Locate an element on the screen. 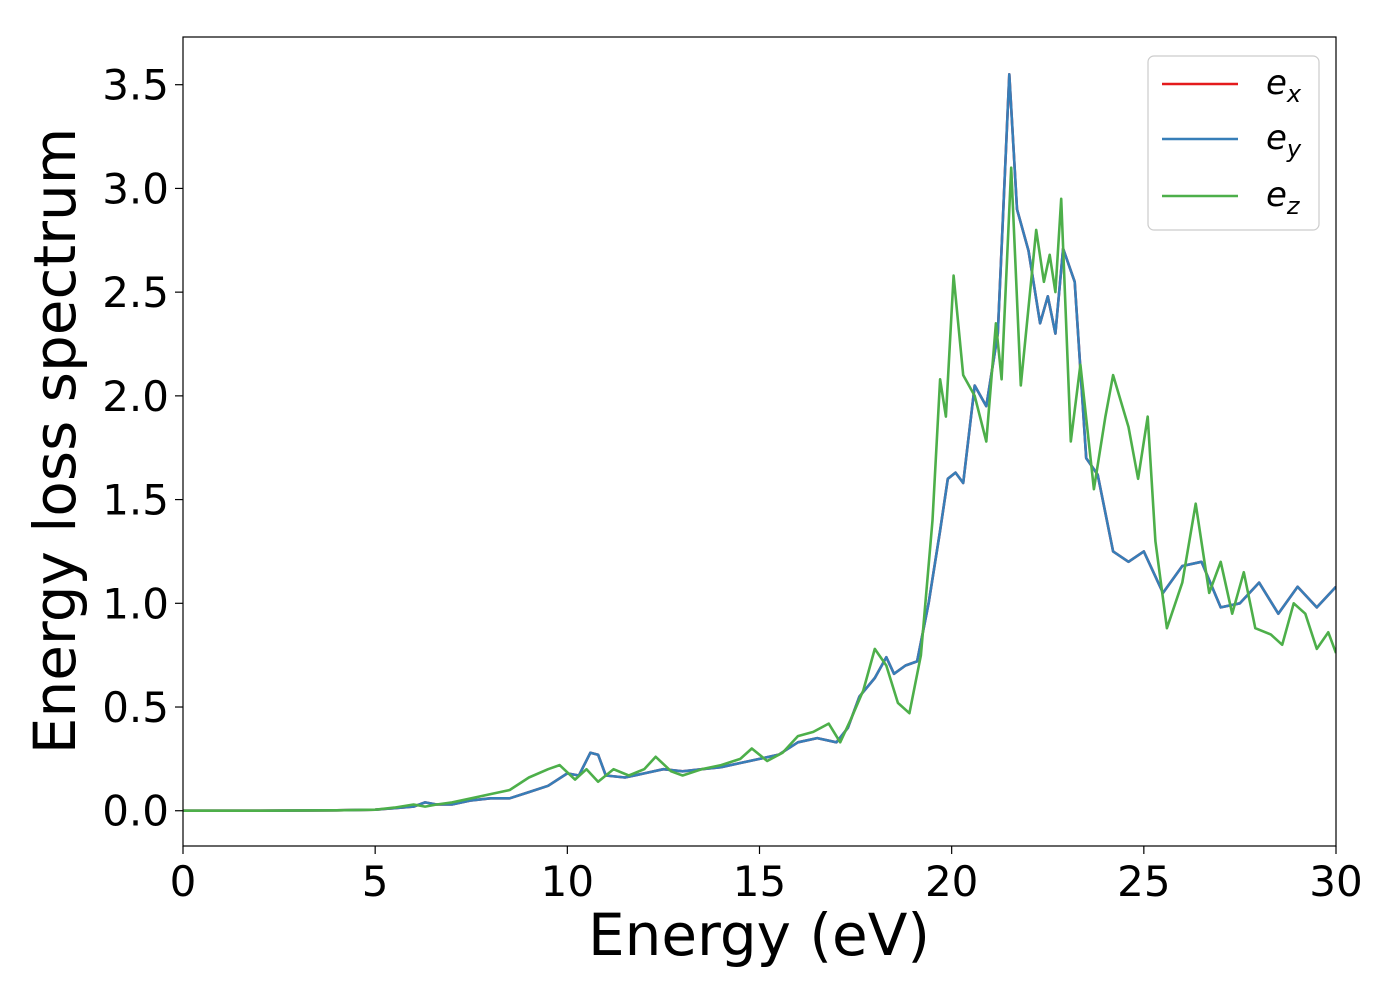 Image resolution: width=1400 pixels, height=1000 pixels. x-tick-label: 20 is located at coordinates (951, 881).